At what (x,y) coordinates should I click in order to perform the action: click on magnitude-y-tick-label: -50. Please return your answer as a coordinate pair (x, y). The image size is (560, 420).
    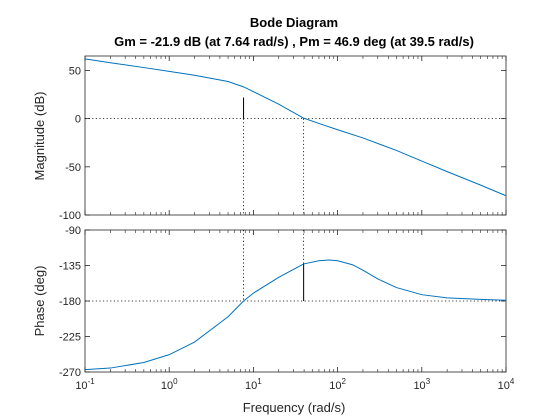
    Looking at the image, I should click on (73, 168).